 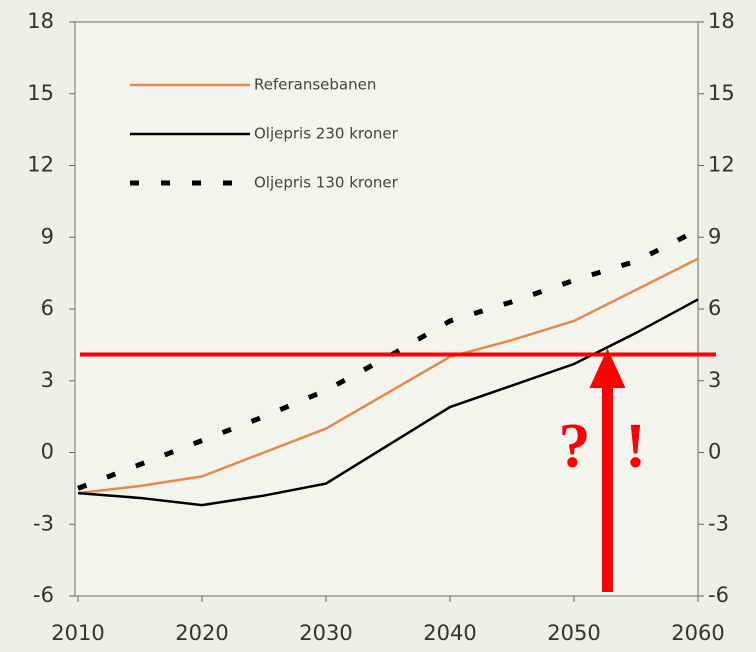 What do you see at coordinates (201, 633) in the screenshot?
I see `x-tick-label: 2020` at bounding box center [201, 633].